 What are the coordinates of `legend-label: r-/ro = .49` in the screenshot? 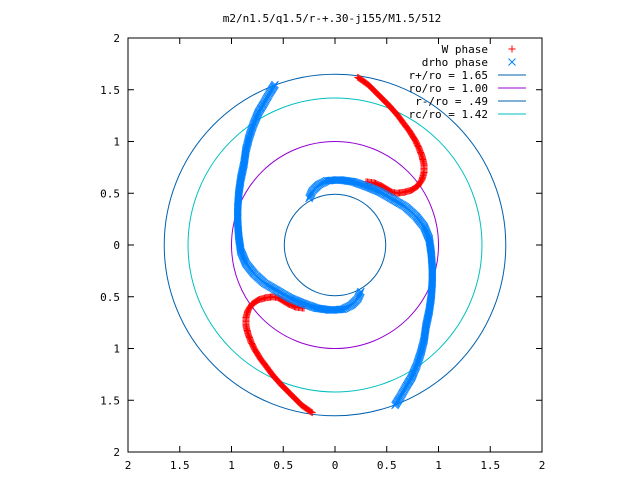 It's located at (451, 101).